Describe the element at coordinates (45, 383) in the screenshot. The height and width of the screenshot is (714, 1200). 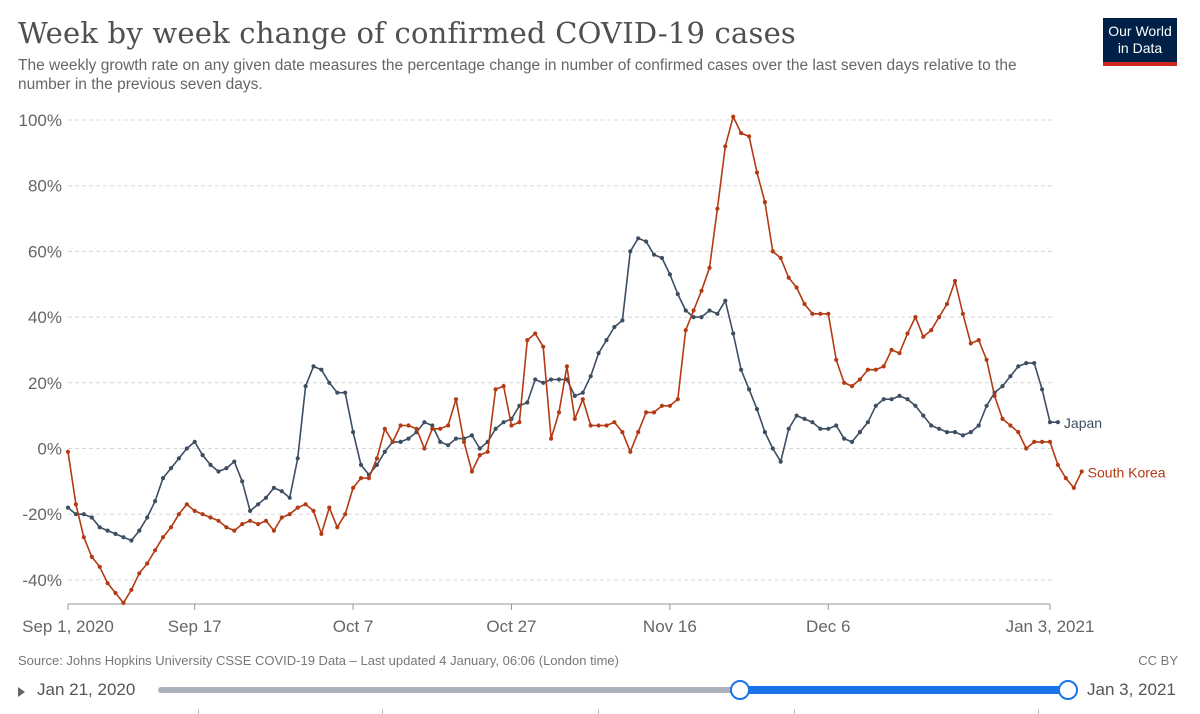
I see `y-tick-label: 20%` at that location.